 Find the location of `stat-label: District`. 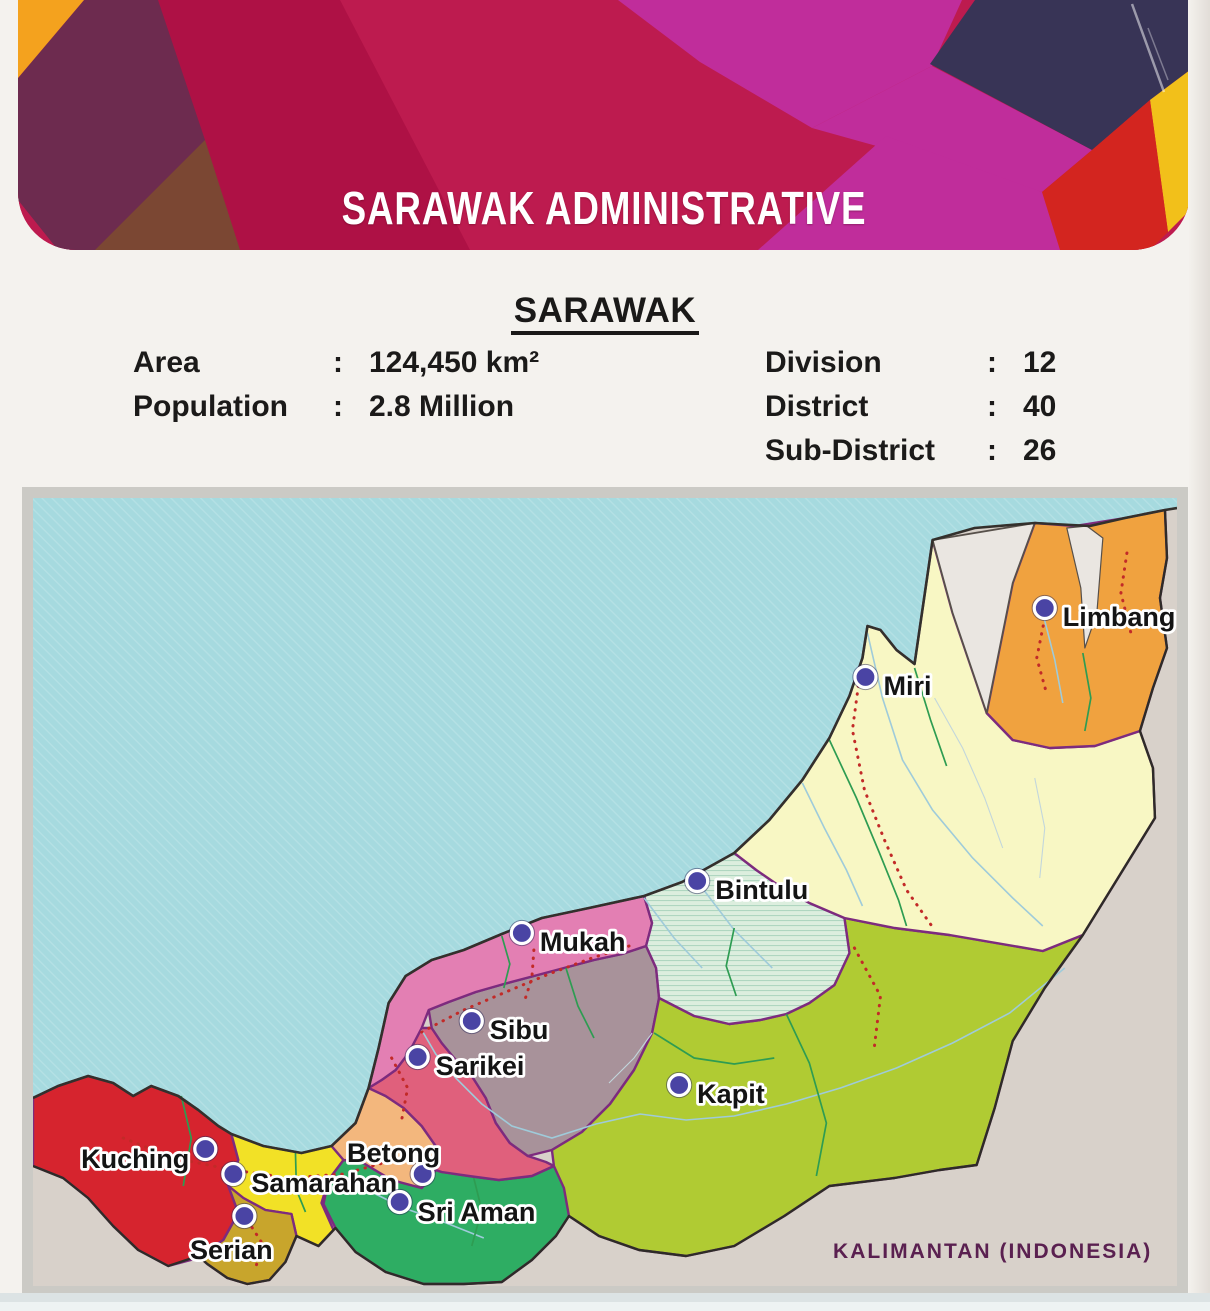

stat-label: District is located at coordinates (817, 406).